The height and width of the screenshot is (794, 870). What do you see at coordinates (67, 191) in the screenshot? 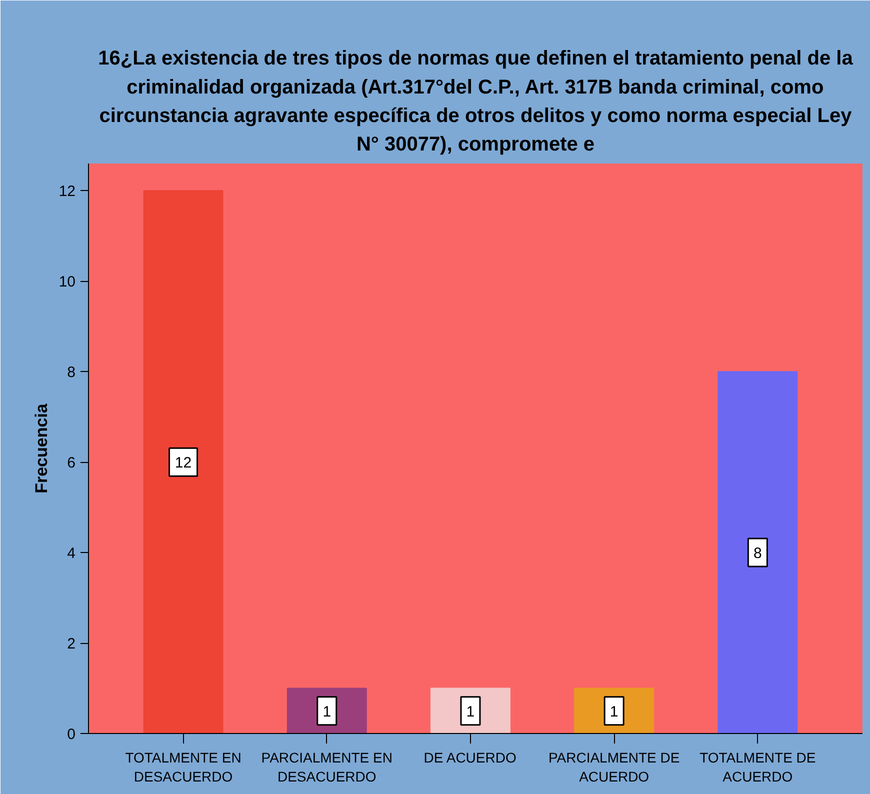
I see `y-tick-label: 12` at bounding box center [67, 191].